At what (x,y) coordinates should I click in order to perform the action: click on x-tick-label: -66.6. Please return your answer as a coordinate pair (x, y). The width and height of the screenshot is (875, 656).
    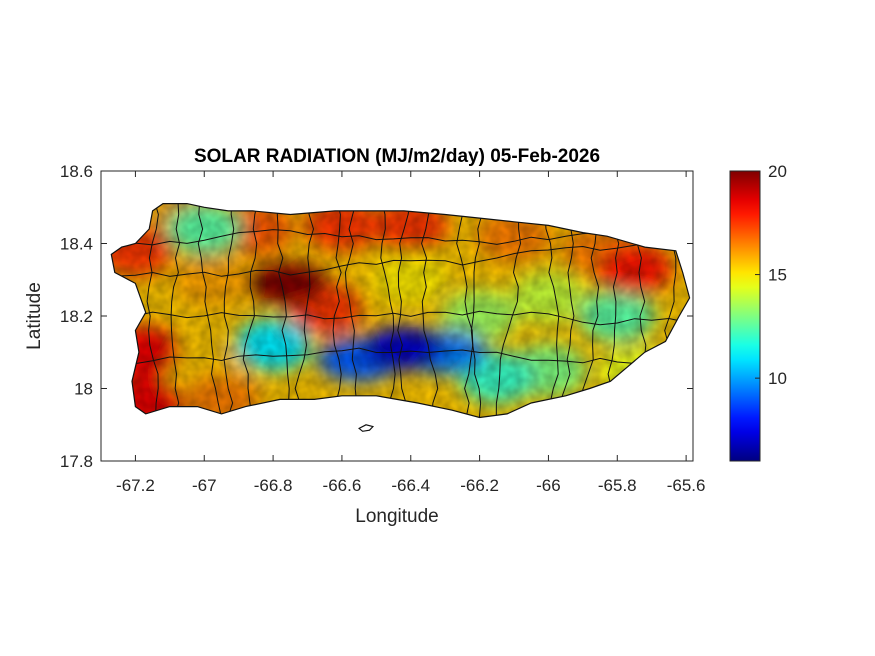
    Looking at the image, I should click on (342, 485).